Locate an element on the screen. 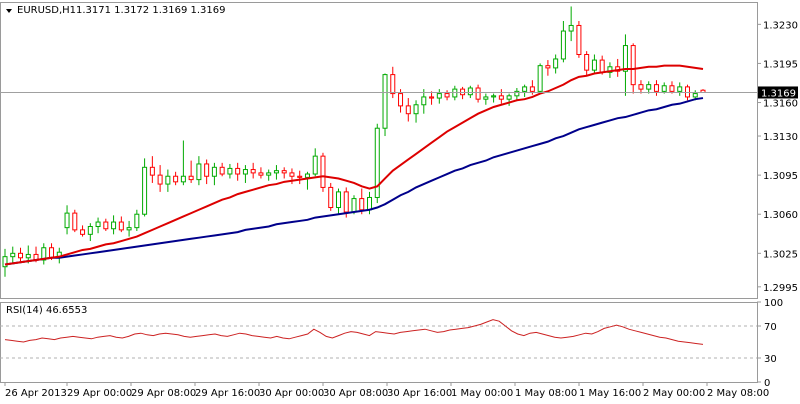 The height and width of the screenshot is (404, 800). x-tick-label: 26 Apr 2013 is located at coordinates (36, 393).